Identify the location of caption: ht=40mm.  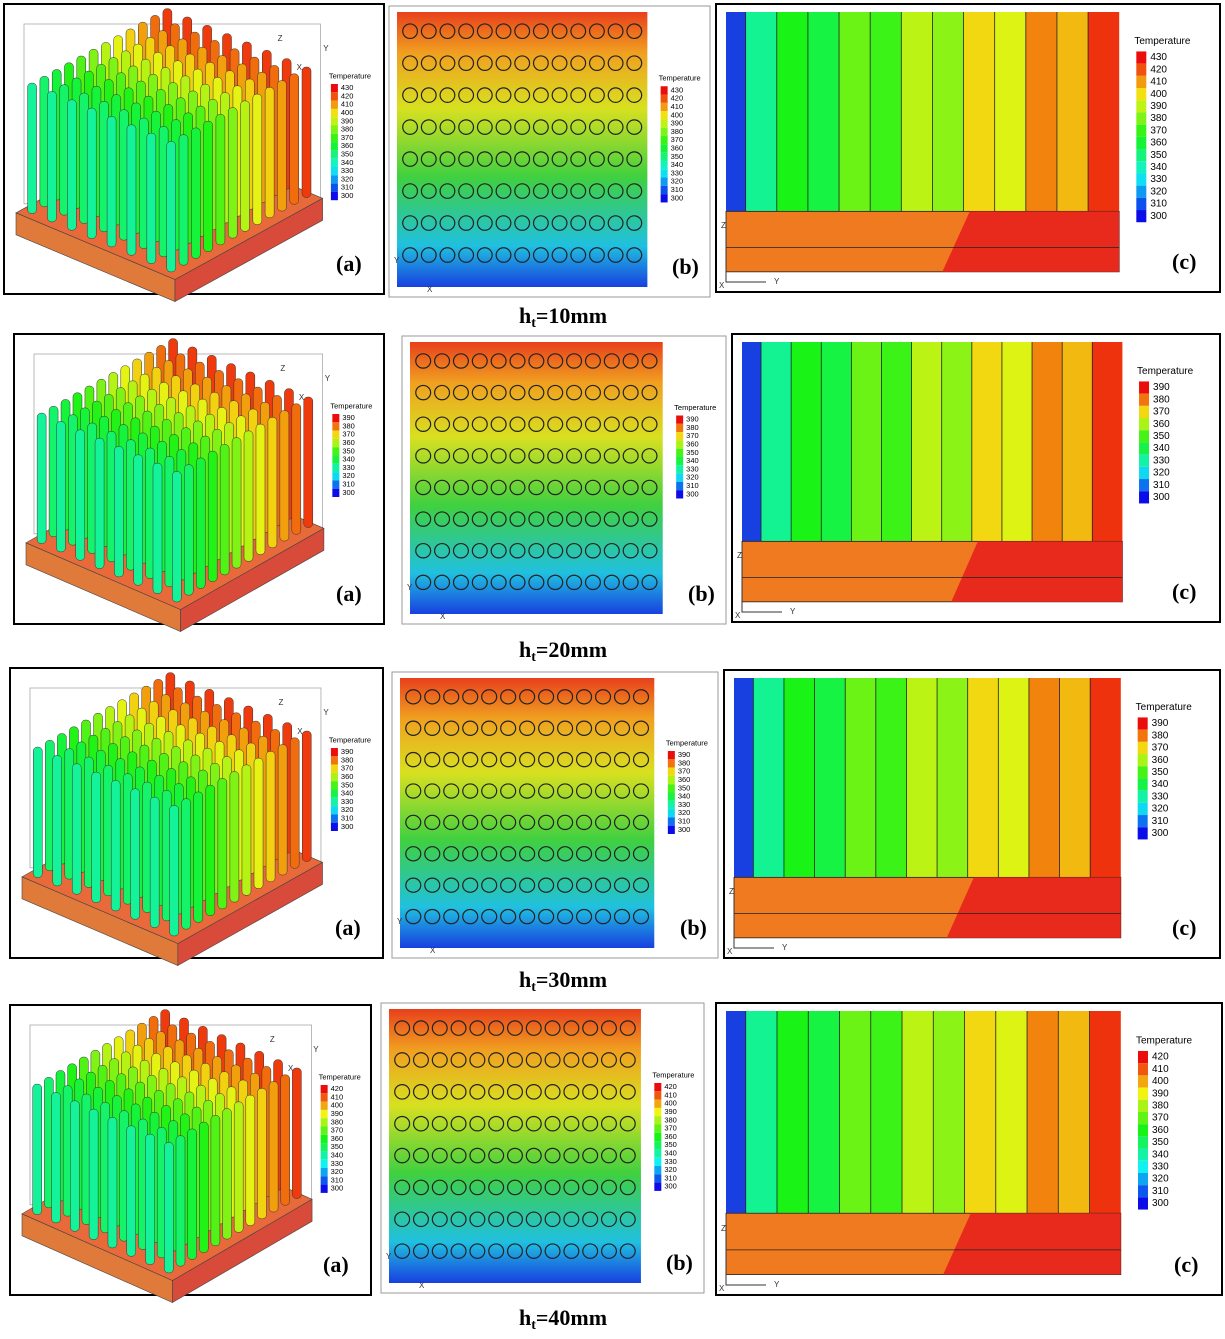
(563, 1319).